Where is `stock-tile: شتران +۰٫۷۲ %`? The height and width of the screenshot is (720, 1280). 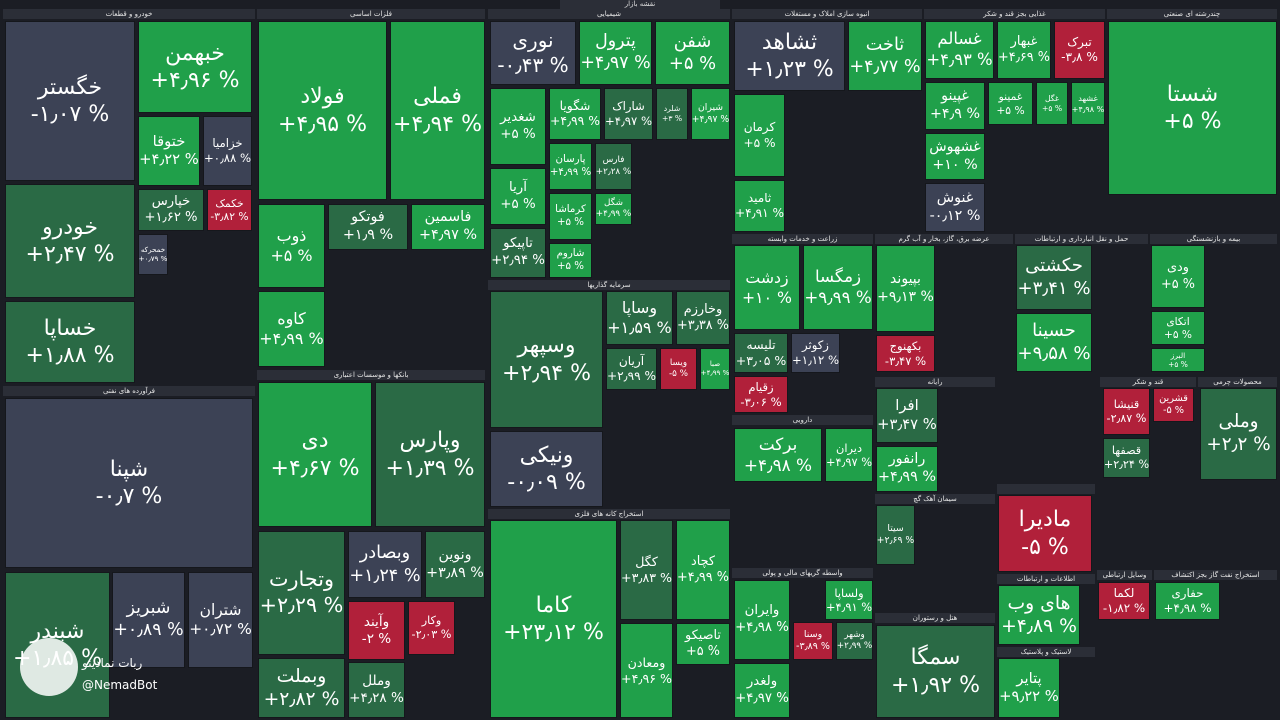 stock-tile: شتران +۰٫۷۲ % is located at coordinates (220, 620).